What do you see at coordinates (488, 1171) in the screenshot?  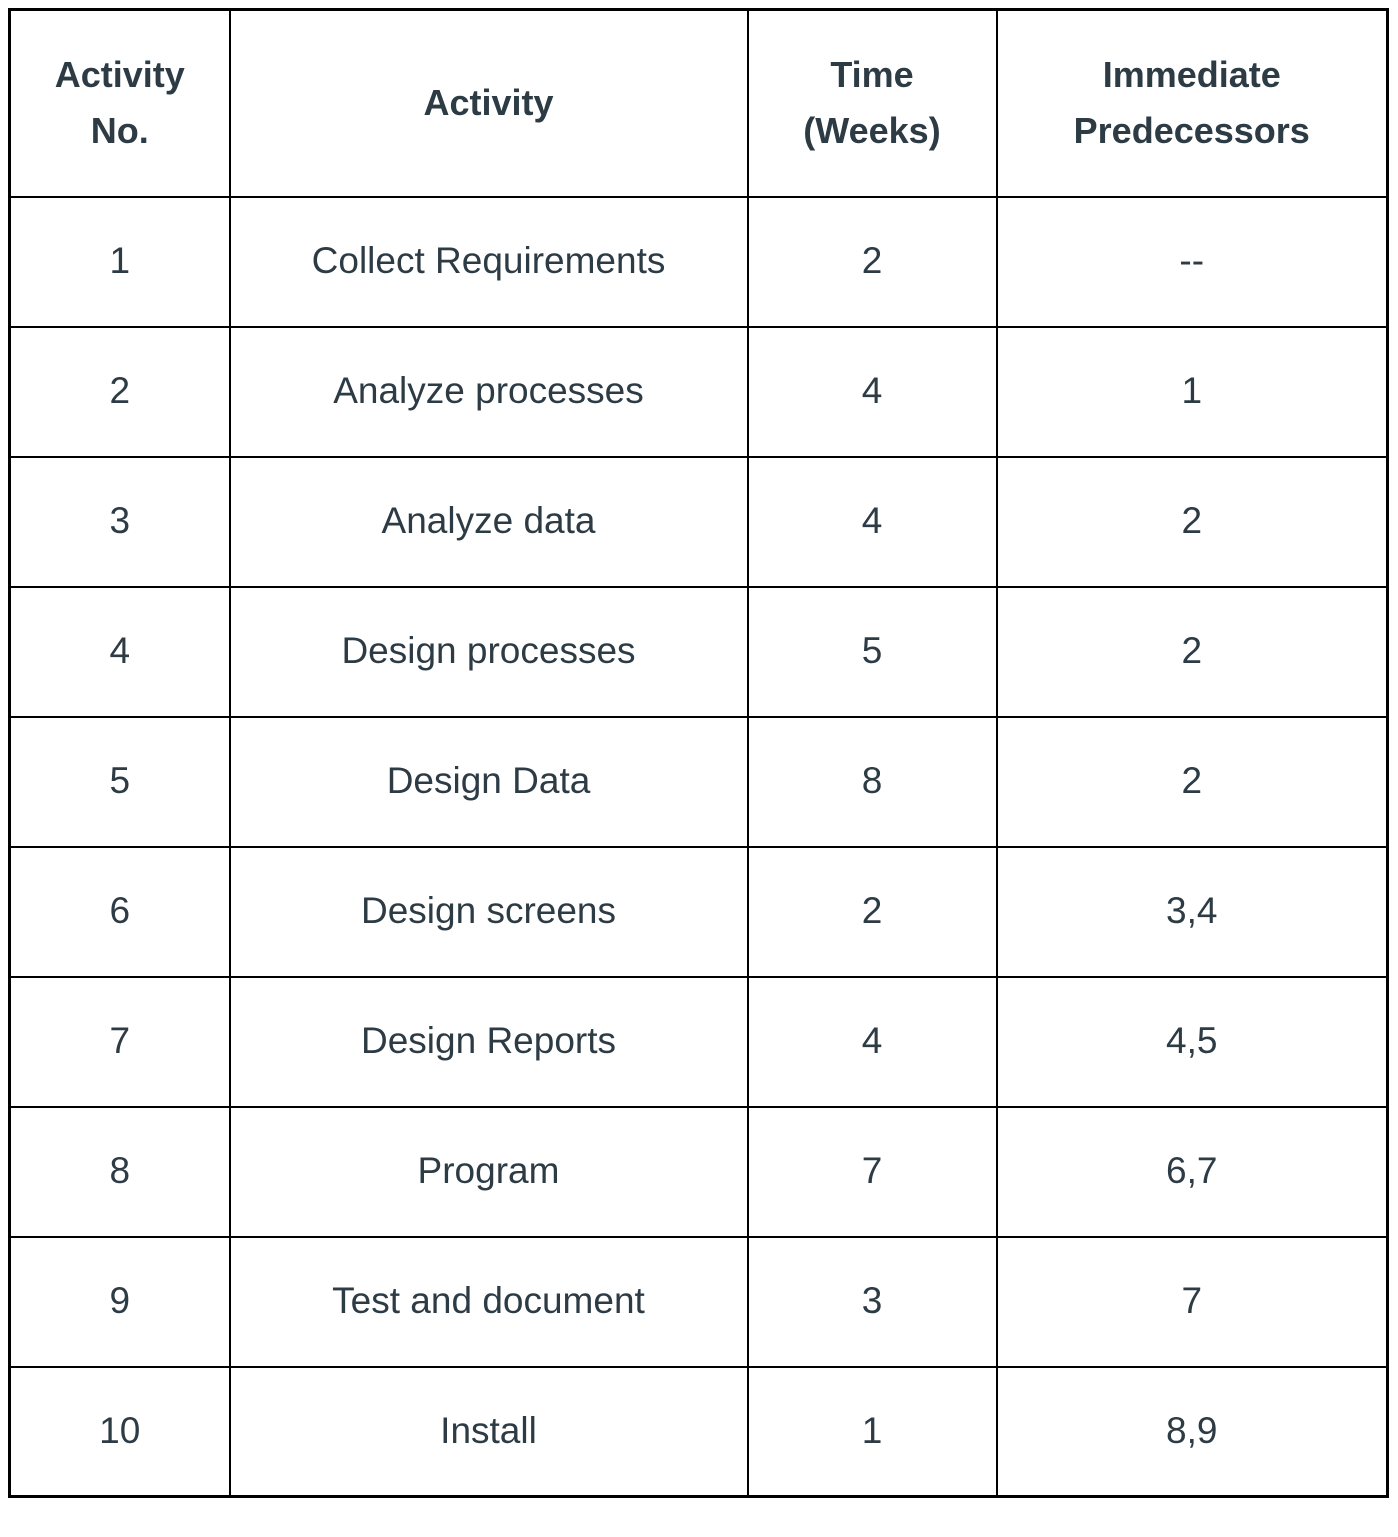 I see `cell-activity: Program` at bounding box center [488, 1171].